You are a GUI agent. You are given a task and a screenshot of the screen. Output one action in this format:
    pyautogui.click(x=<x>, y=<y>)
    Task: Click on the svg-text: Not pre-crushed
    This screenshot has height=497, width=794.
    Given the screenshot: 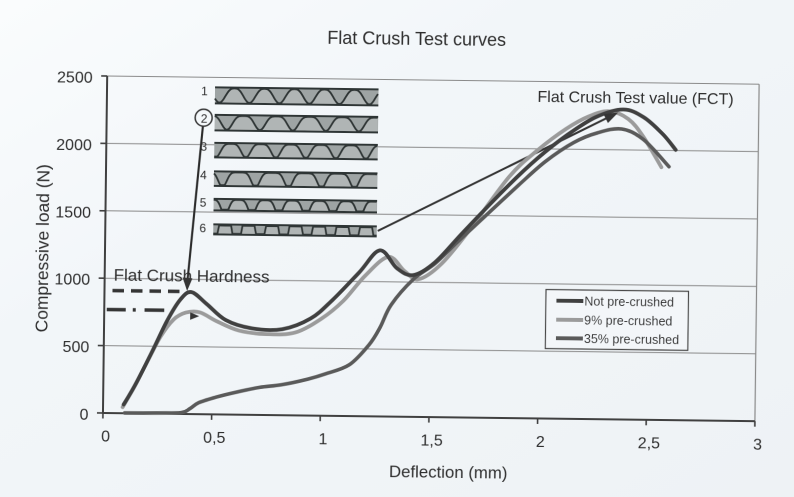 What is the action you would take?
    pyautogui.click(x=629, y=302)
    